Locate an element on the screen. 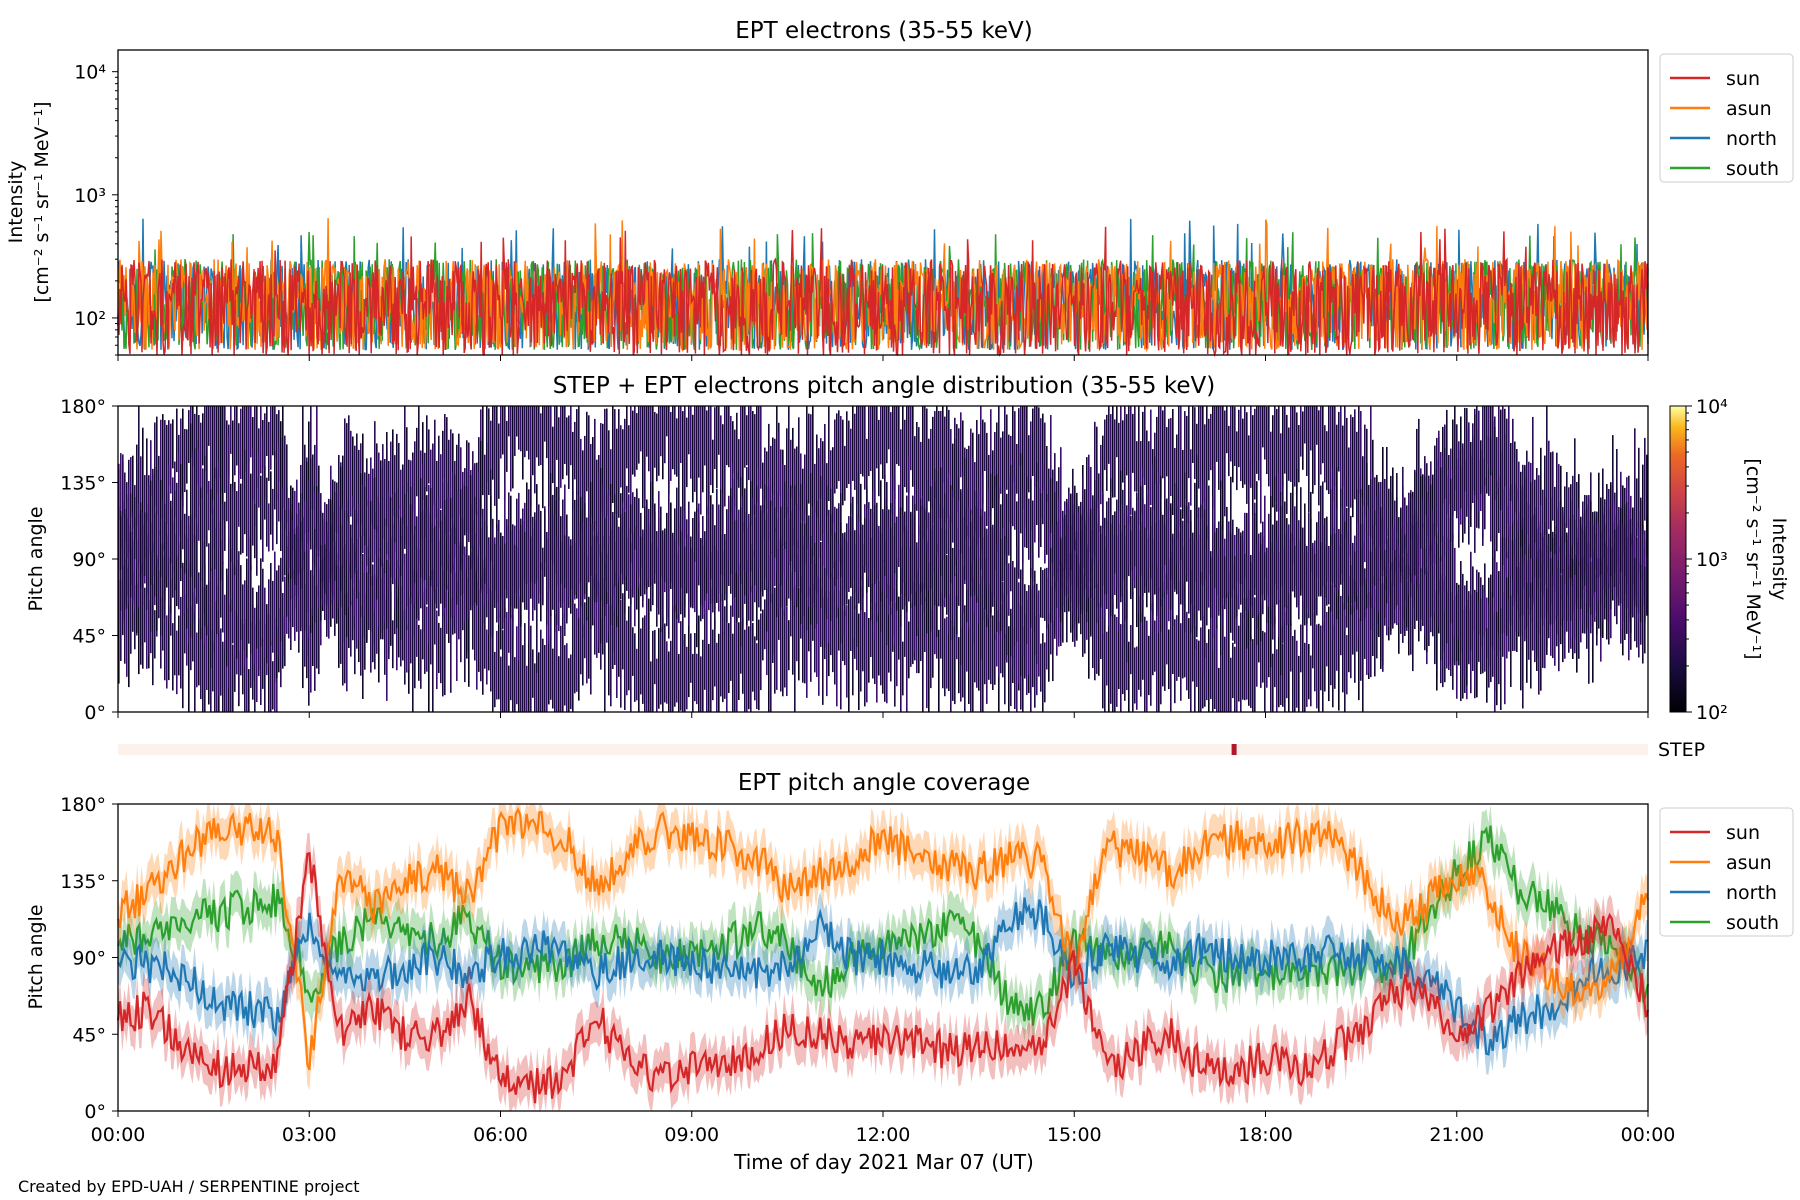 The image size is (1800, 1200). colorbar-tick-label: 10⁴ is located at coordinates (1712, 407).